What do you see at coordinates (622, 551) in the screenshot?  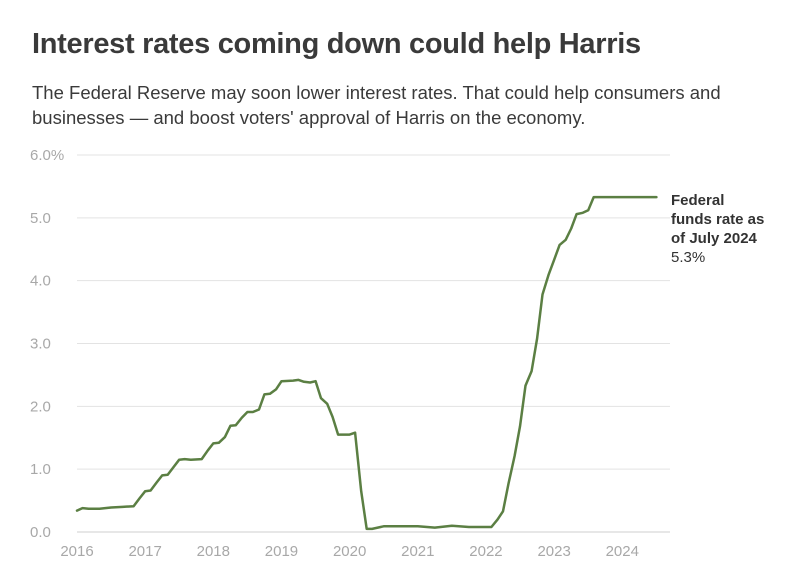 I see `x-tick-label: 2024` at bounding box center [622, 551].